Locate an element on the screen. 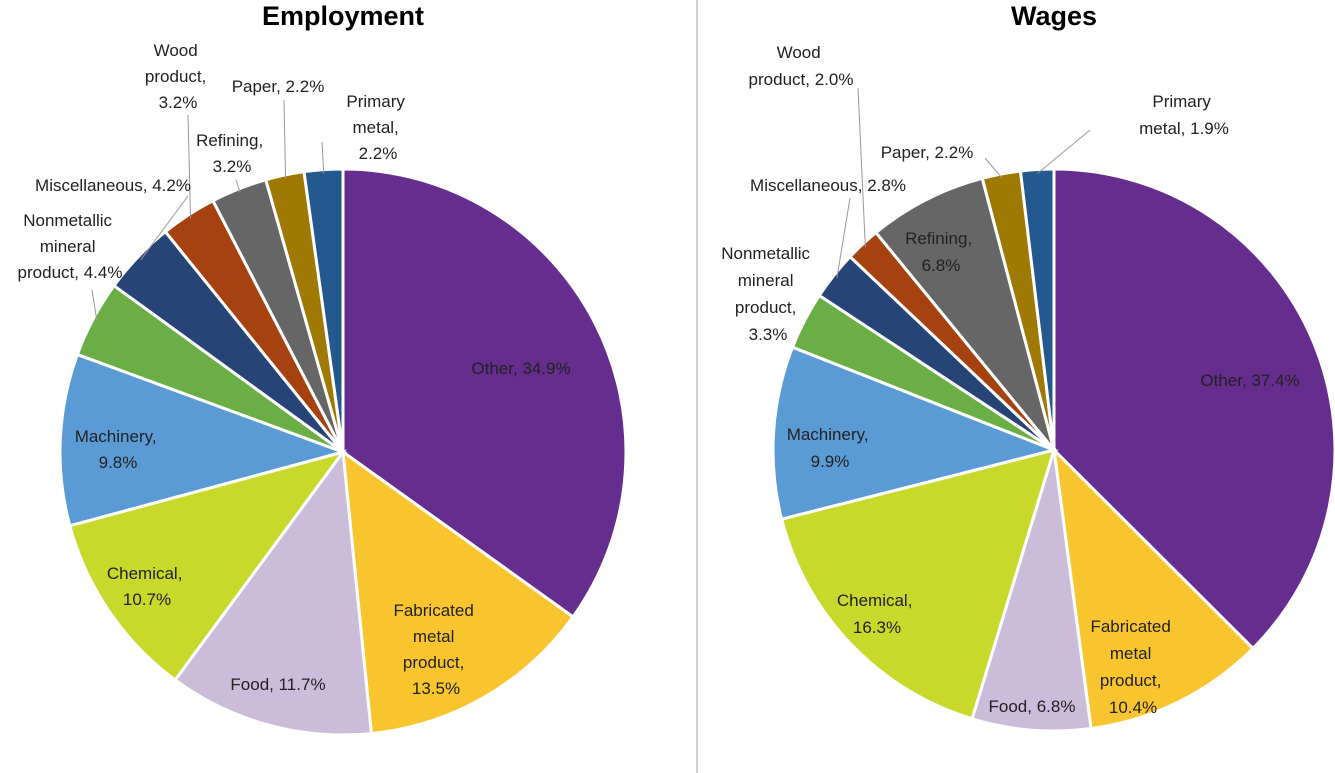  data-label: Miscellaneous, 4.2% is located at coordinates (113, 185).